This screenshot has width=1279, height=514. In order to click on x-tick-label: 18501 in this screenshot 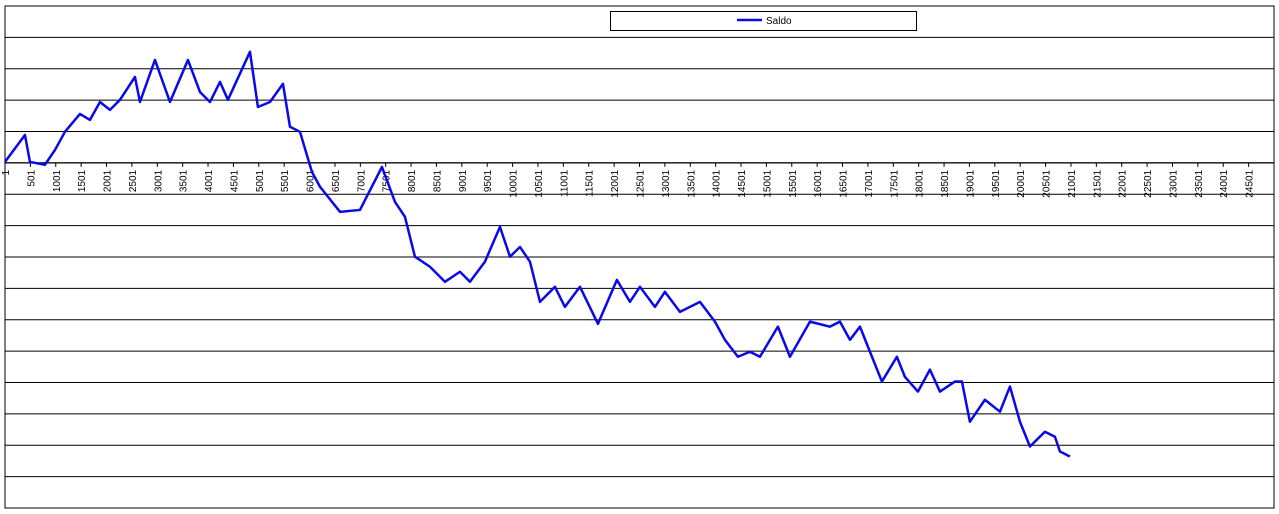, I will do `click(945, 183)`.